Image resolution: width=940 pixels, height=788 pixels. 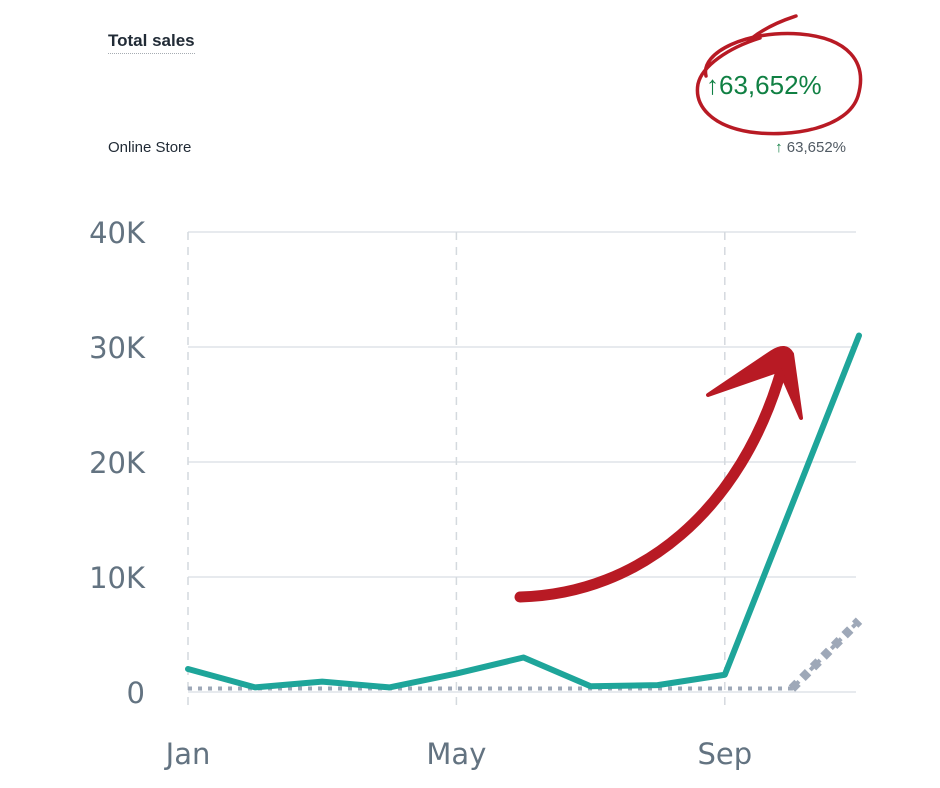 What do you see at coordinates (117, 463) in the screenshot?
I see `y-tick-label: 20K` at bounding box center [117, 463].